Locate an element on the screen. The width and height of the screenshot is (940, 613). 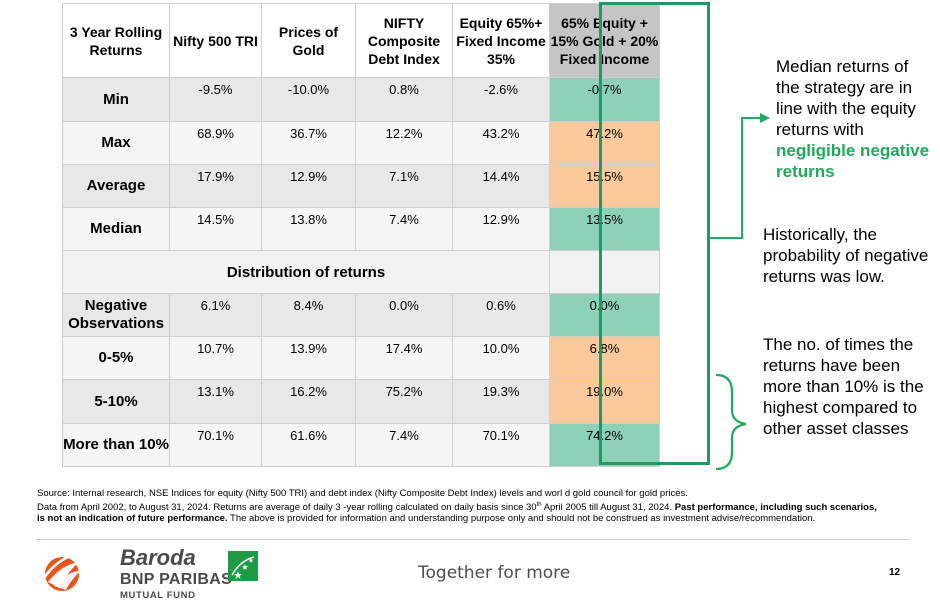
brand-name-line-1: Baroda is located at coordinates (158, 557).